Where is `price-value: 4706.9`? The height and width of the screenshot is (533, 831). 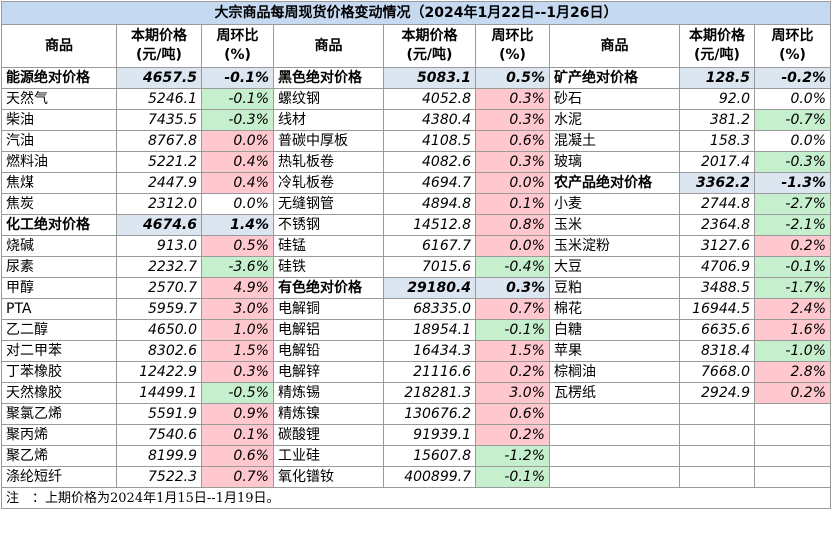 price-value: 4706.9 is located at coordinates (717, 267).